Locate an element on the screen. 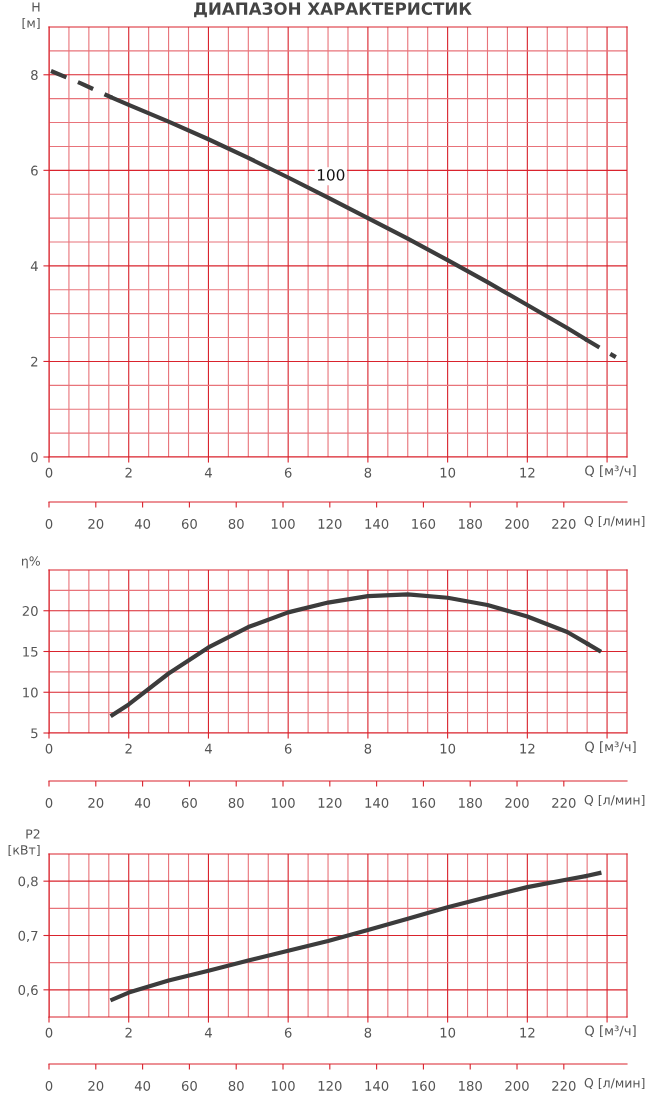 The width and height of the screenshot is (665, 1100). y-tick-label: 6 is located at coordinates (34, 170).